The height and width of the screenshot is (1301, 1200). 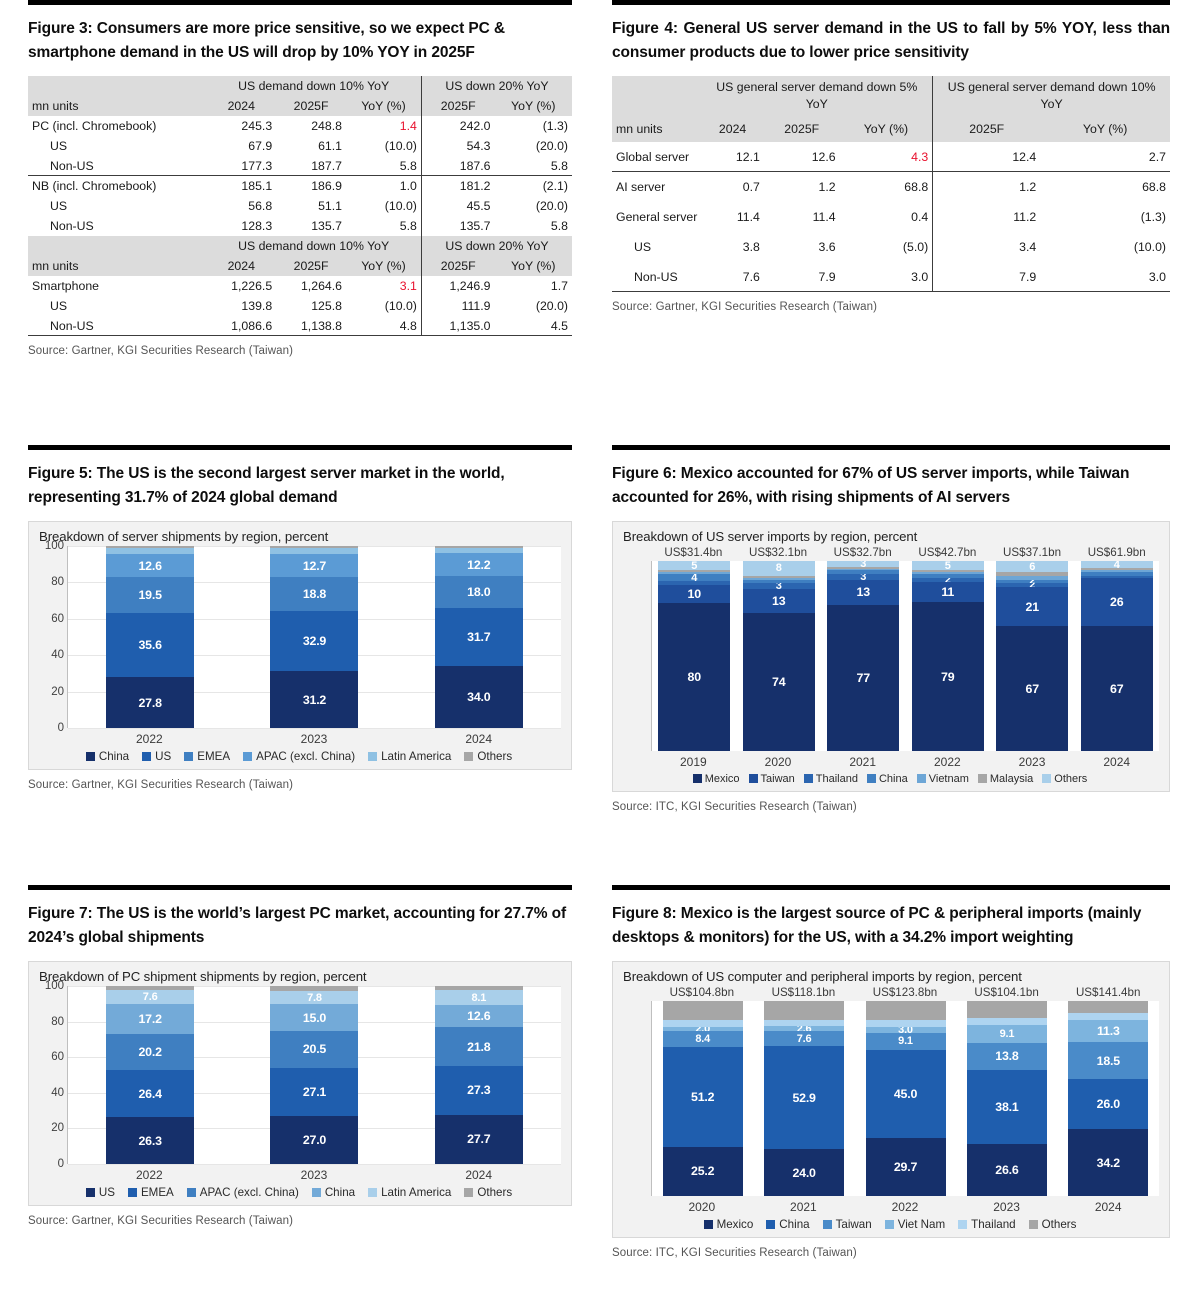 I want to click on bar-segment: 25.2, so click(x=702, y=1171).